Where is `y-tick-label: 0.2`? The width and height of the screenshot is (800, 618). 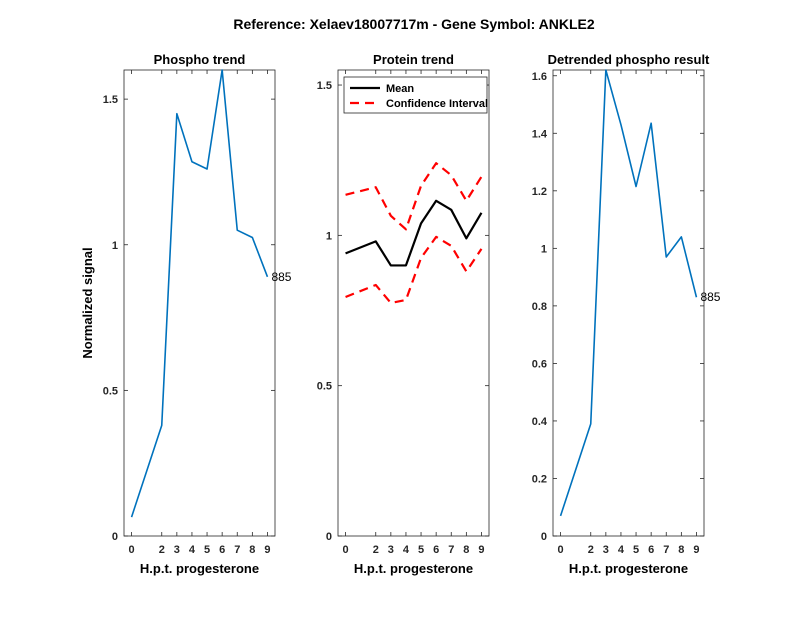
y-tick-label: 0.2 is located at coordinates (539, 479).